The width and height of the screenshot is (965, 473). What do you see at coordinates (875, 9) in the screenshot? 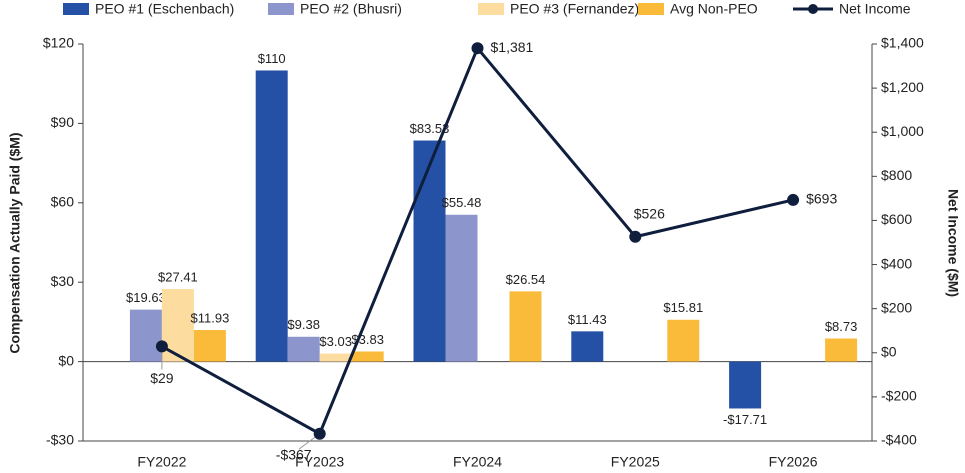
I see `legend-label: Net Income` at bounding box center [875, 9].